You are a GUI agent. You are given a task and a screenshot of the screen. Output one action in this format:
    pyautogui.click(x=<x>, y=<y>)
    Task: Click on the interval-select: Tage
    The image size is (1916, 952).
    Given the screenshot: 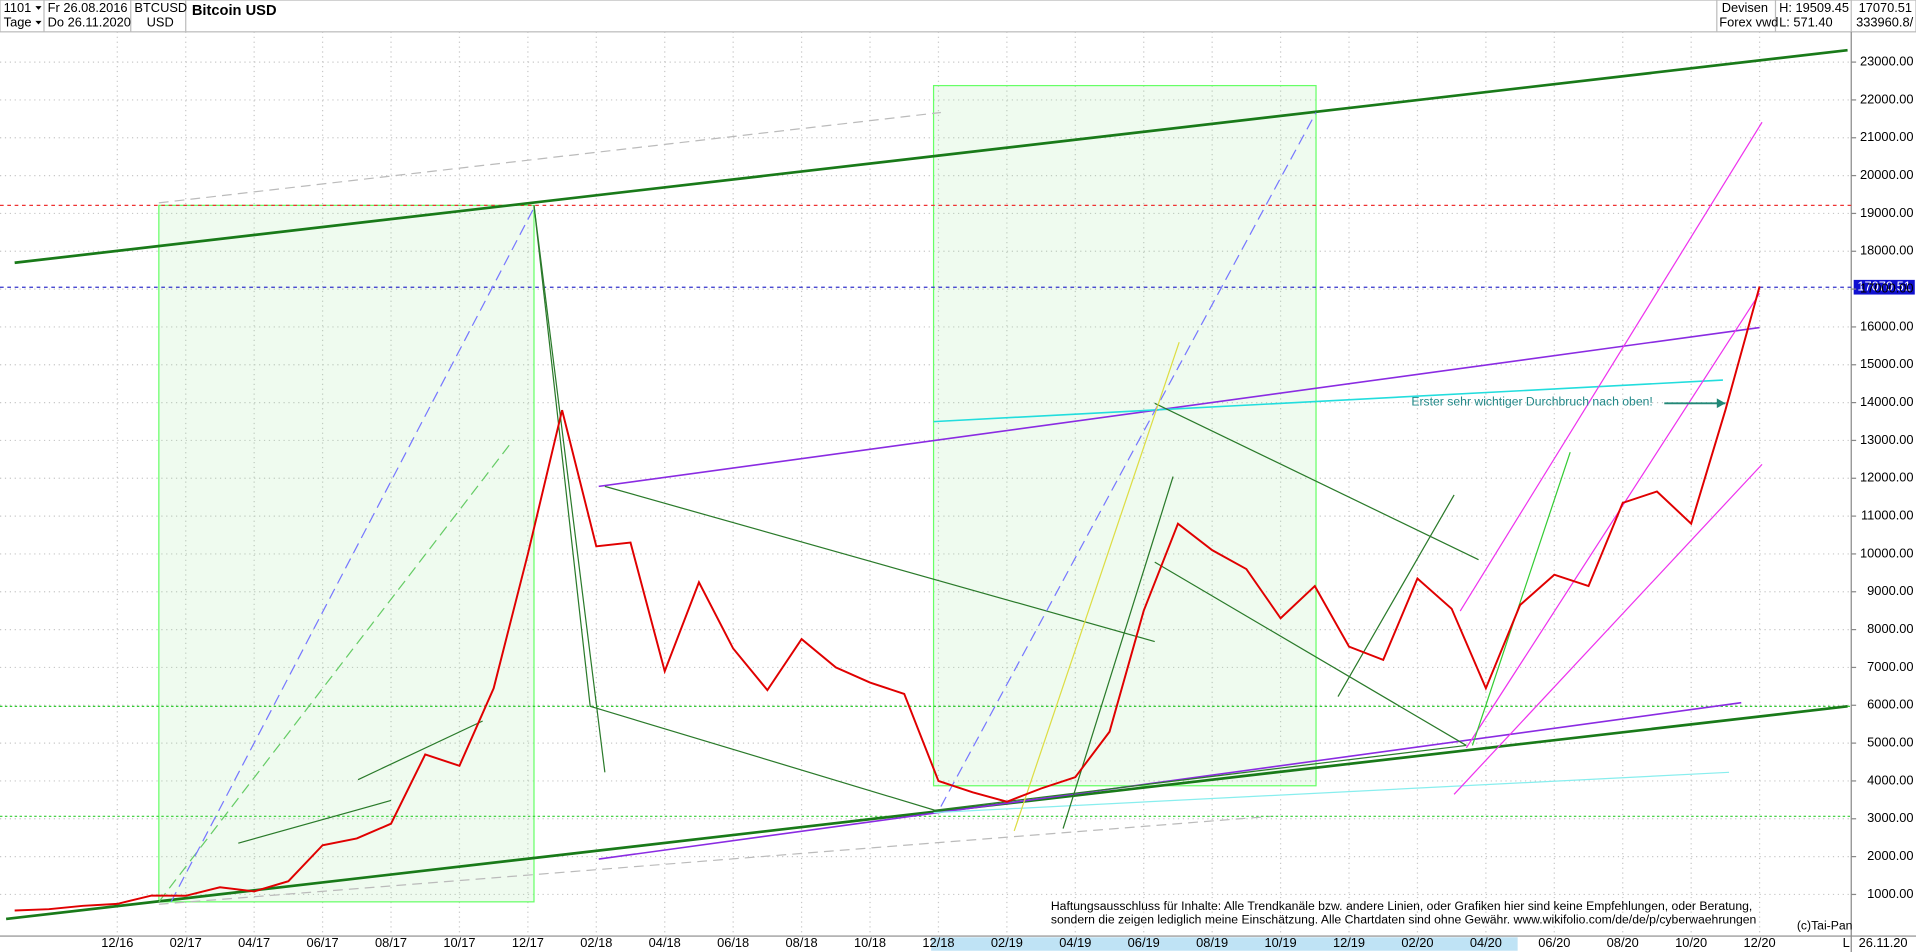 What is the action you would take?
    pyautogui.click(x=18, y=22)
    